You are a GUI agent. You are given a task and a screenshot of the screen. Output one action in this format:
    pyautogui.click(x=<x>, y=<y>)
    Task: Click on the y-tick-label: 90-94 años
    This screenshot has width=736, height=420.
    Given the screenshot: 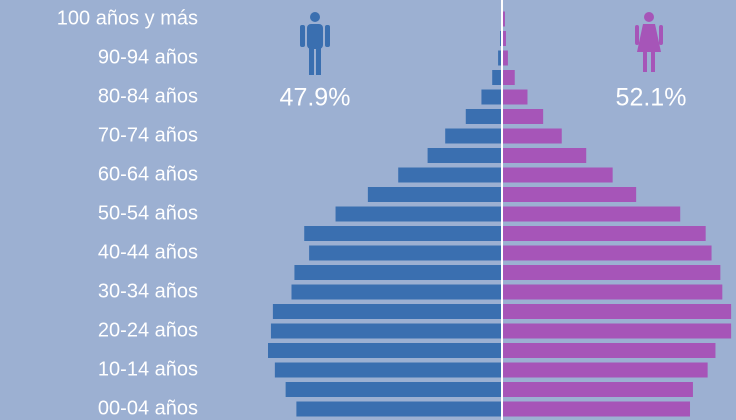 What is the action you would take?
    pyautogui.click(x=148, y=57)
    